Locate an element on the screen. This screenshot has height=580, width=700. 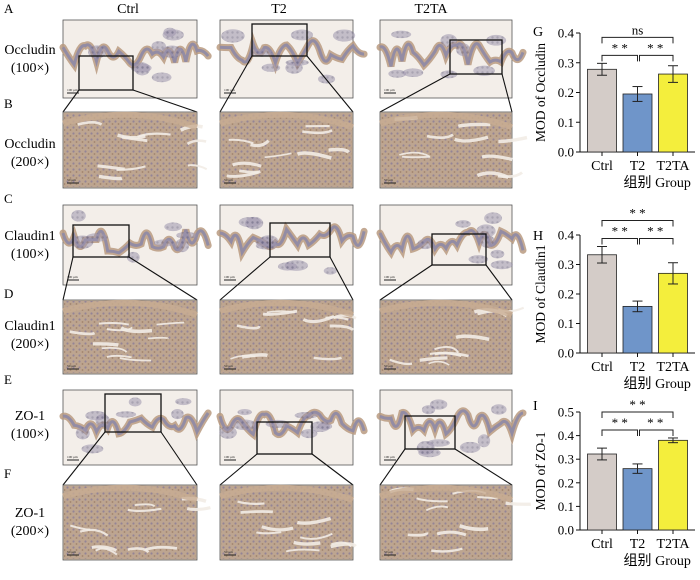
micrograph-f-t2ta: 50 μm is located at coordinates (455, 522).